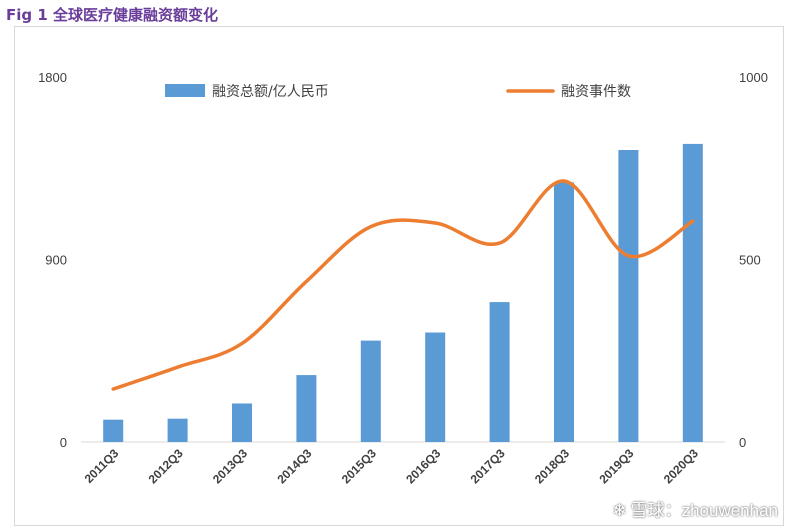  What do you see at coordinates (750, 260) in the screenshot?
I see `y-right-tick-label: 500` at bounding box center [750, 260].